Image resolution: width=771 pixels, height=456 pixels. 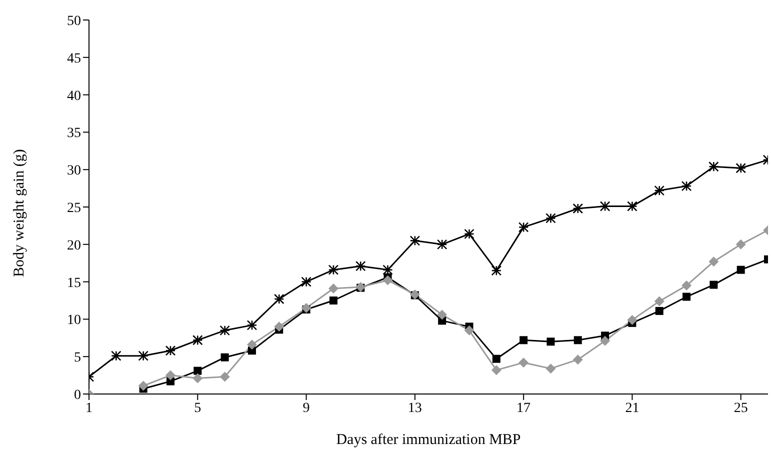 What do you see at coordinates (74, 58) in the screenshot?
I see `y-tick-label: 45` at bounding box center [74, 58].